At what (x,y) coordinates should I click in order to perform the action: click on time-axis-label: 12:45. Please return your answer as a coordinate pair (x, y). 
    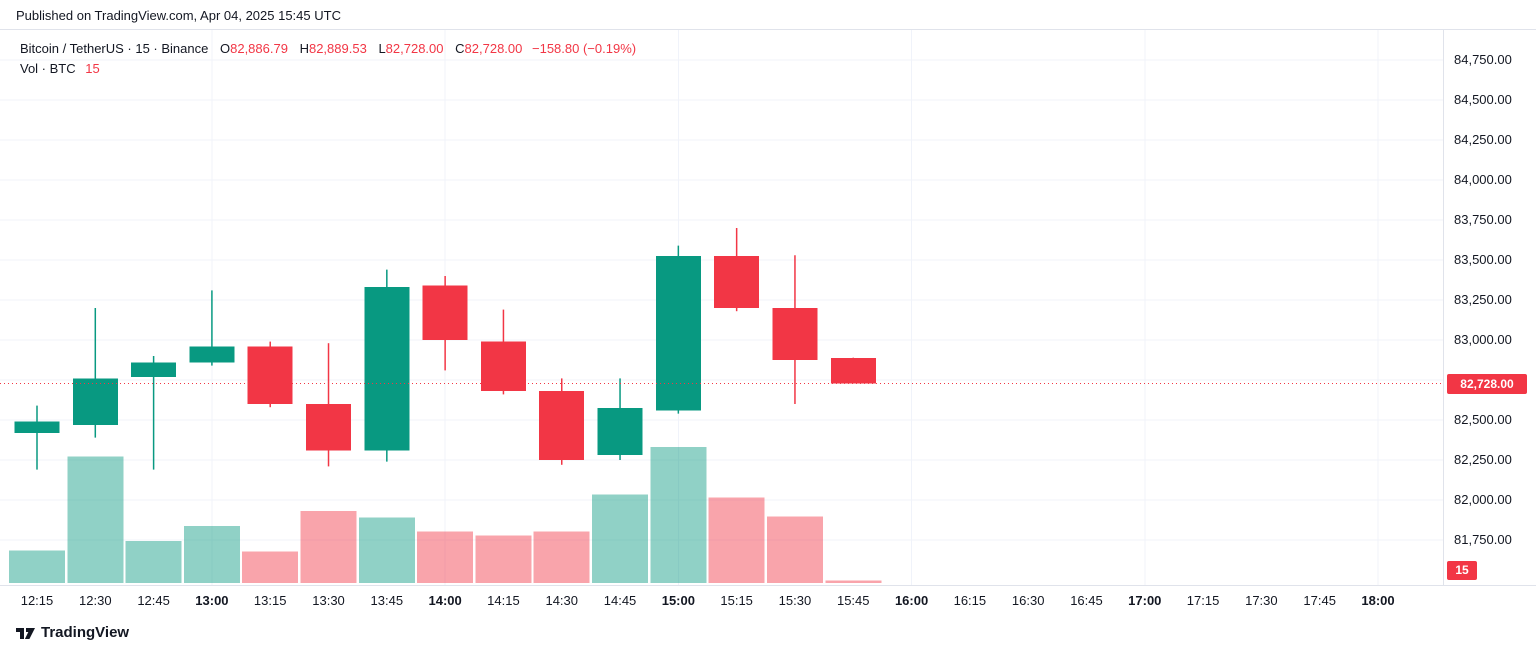
    Looking at the image, I should click on (153, 600).